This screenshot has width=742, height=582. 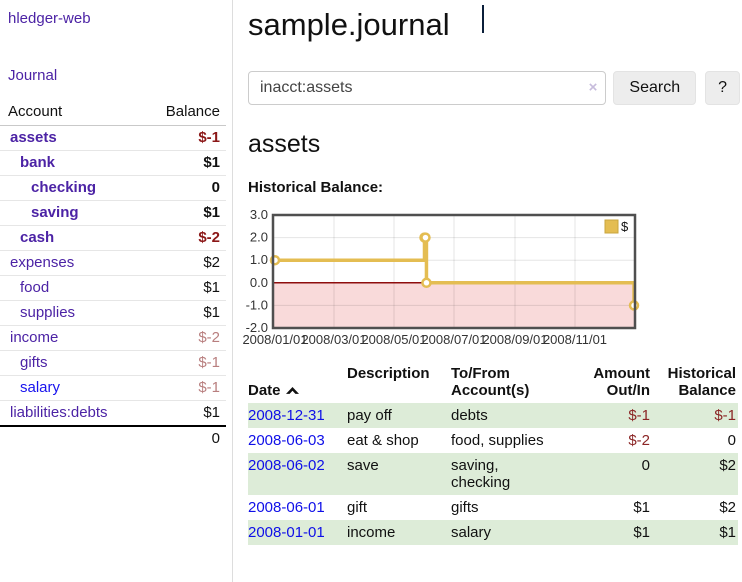 I want to click on account-row: assets $-1, so click(x=113, y=138).